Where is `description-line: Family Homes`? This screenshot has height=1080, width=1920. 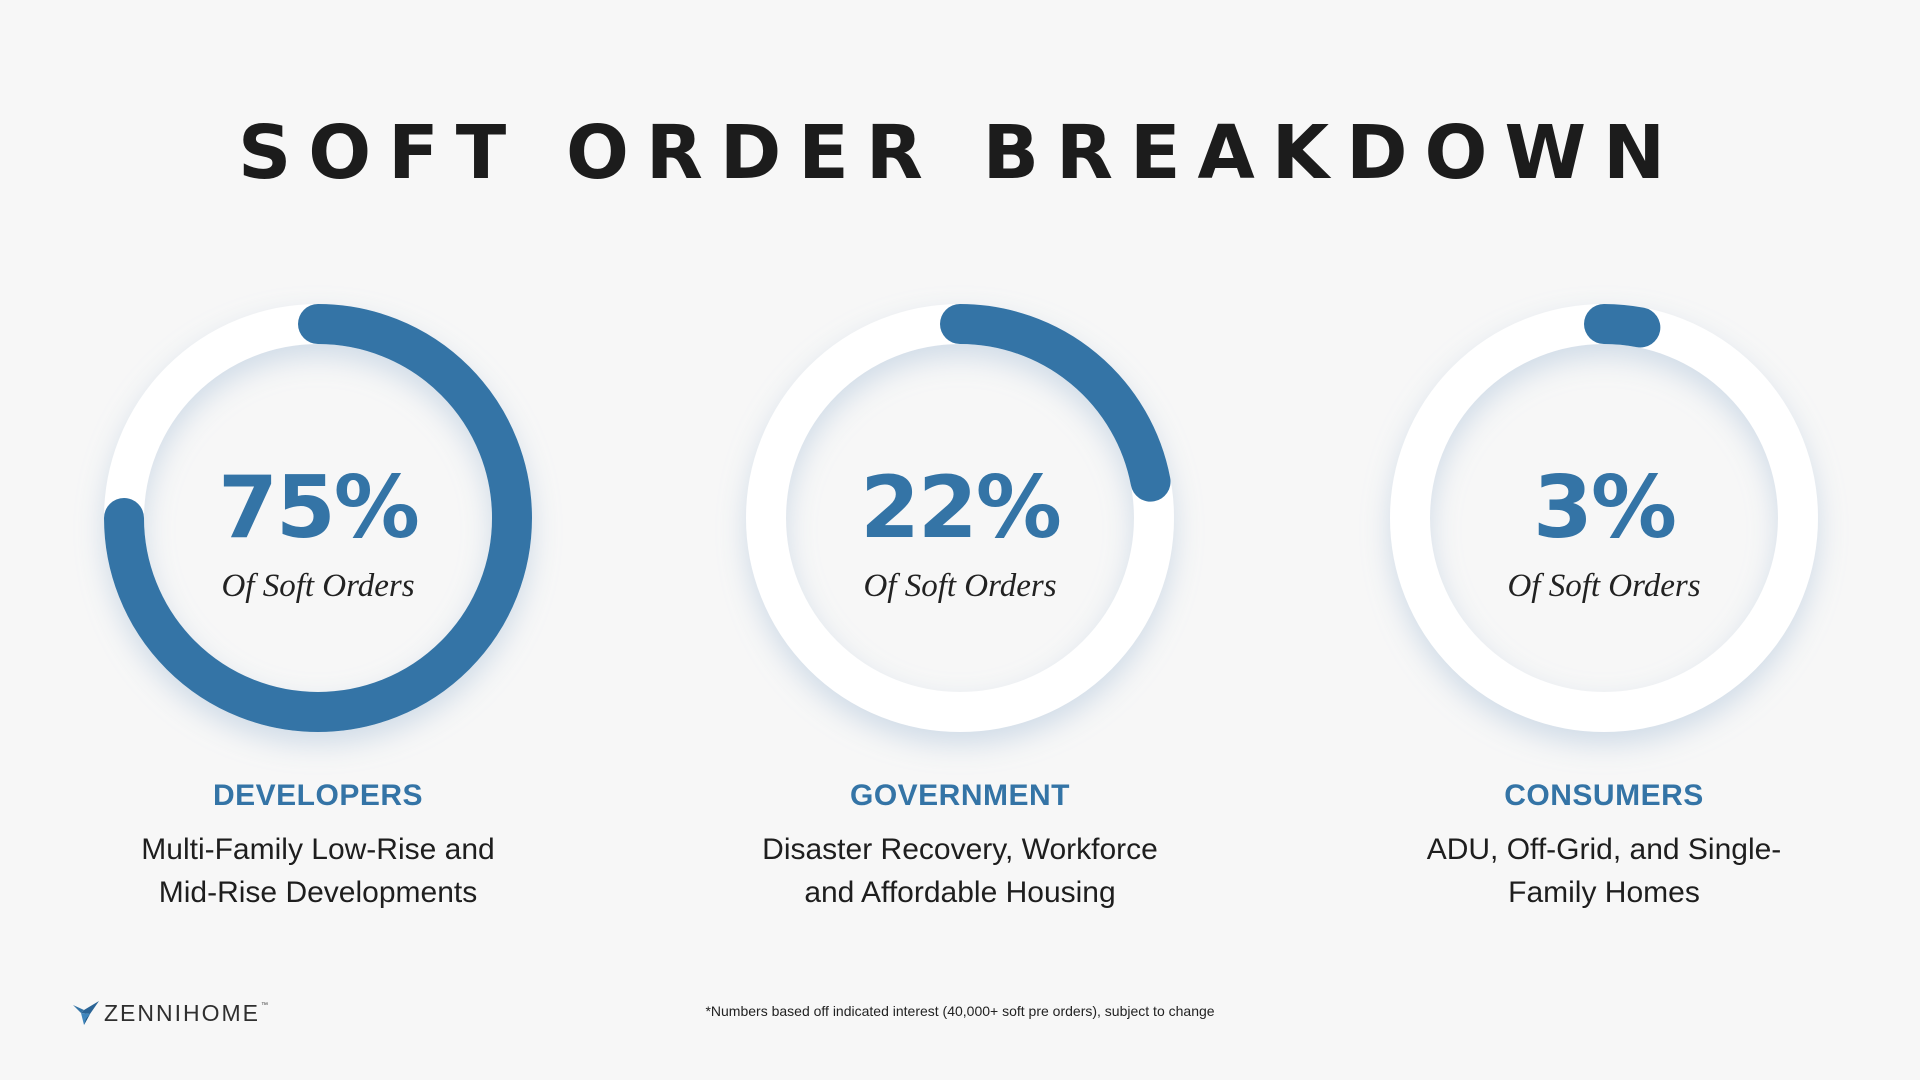 description-line: Family Homes is located at coordinates (1604, 892).